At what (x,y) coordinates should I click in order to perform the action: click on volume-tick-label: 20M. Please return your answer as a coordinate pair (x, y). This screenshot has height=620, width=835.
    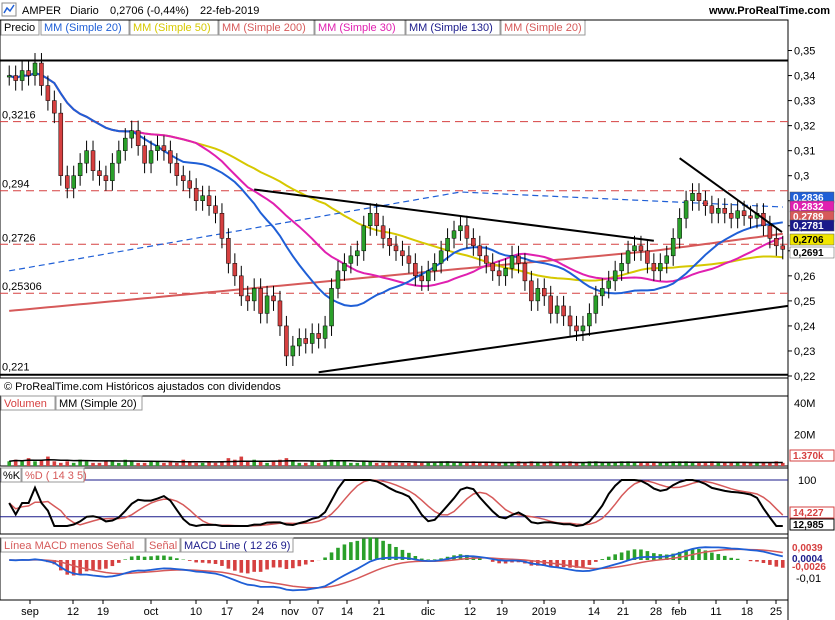
    Looking at the image, I should click on (804, 436).